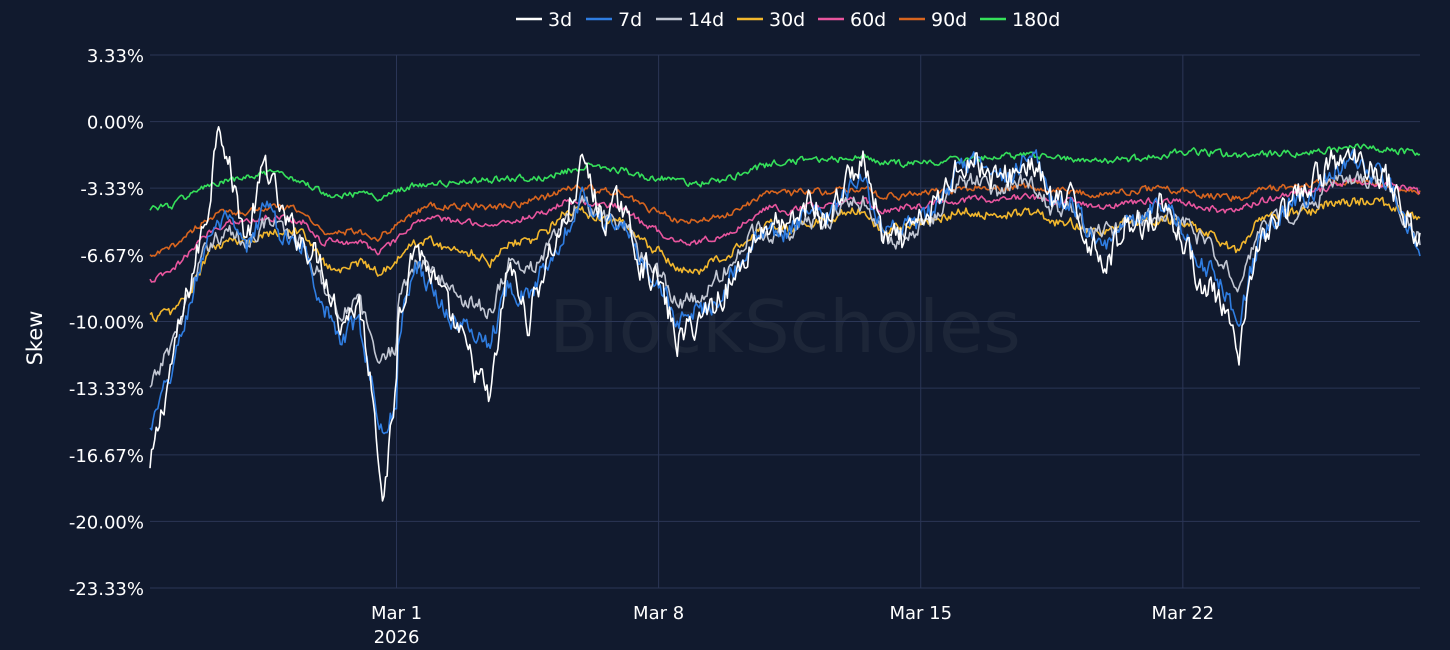  Describe the element at coordinates (630, 20) in the screenshot. I see `legend-label: 7d` at that location.